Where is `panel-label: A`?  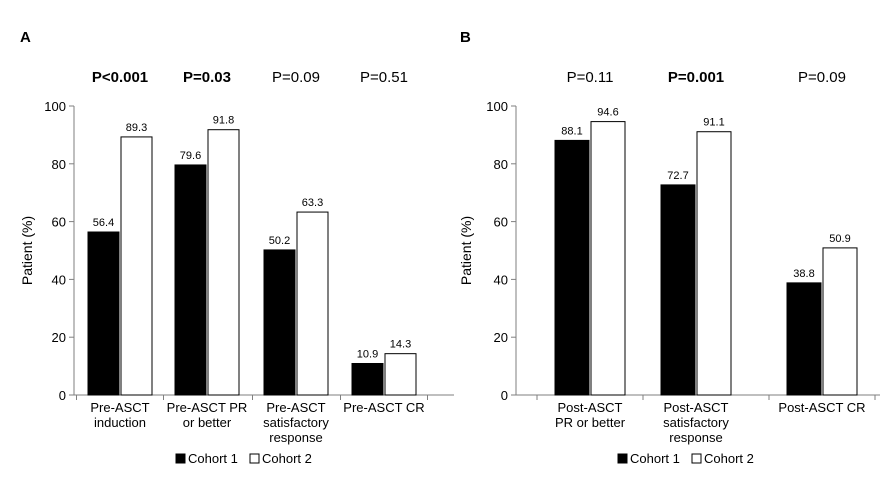 panel-label: A is located at coordinates (25, 37).